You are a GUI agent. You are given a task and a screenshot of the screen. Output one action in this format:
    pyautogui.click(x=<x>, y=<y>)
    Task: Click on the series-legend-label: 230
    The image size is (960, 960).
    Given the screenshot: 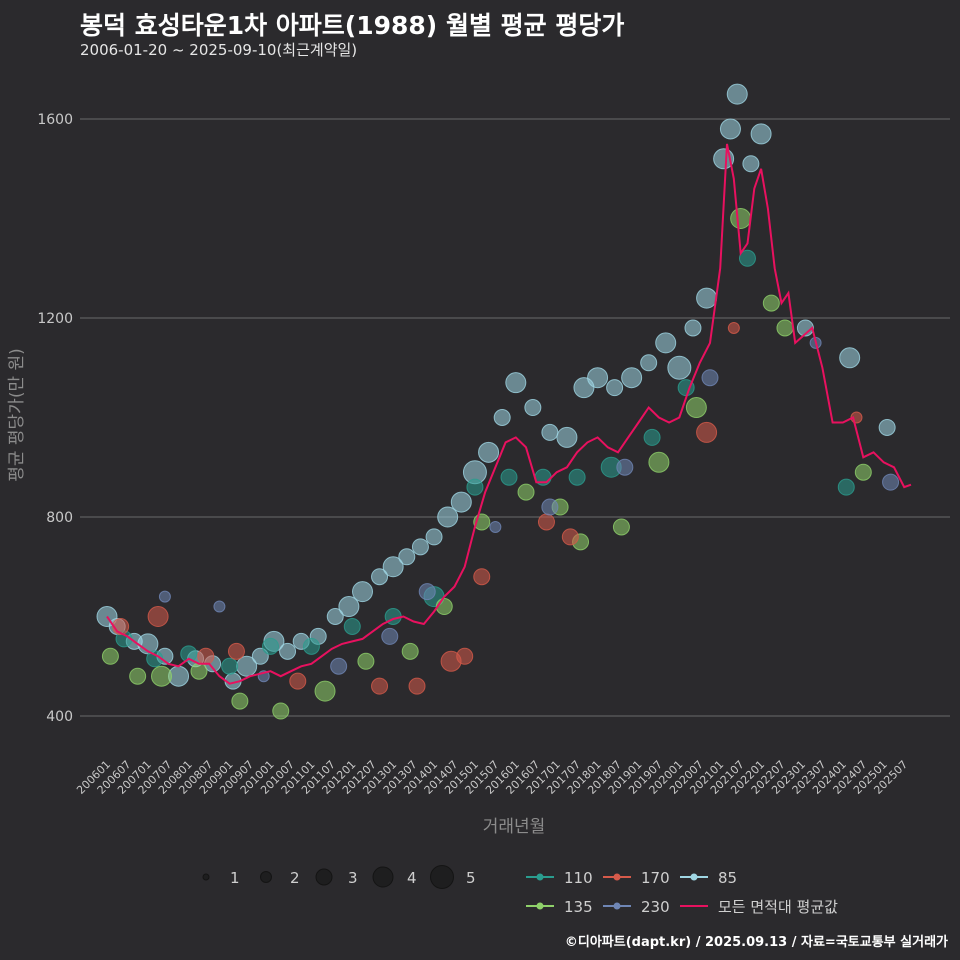 What is the action you would take?
    pyautogui.click(x=655, y=907)
    